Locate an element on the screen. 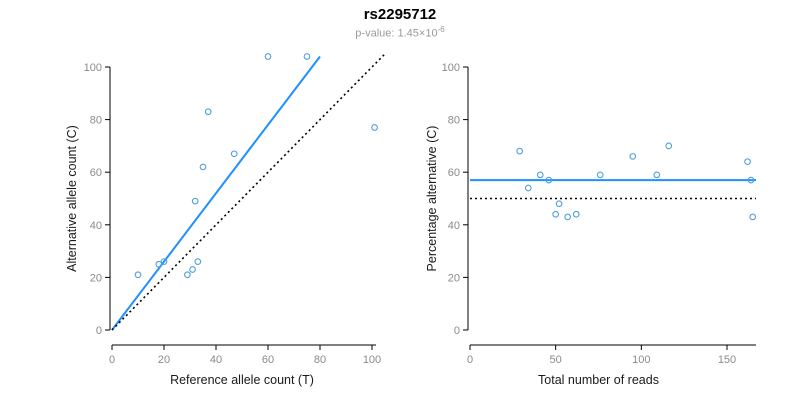  x-tick-label: 80 is located at coordinates (320, 360).